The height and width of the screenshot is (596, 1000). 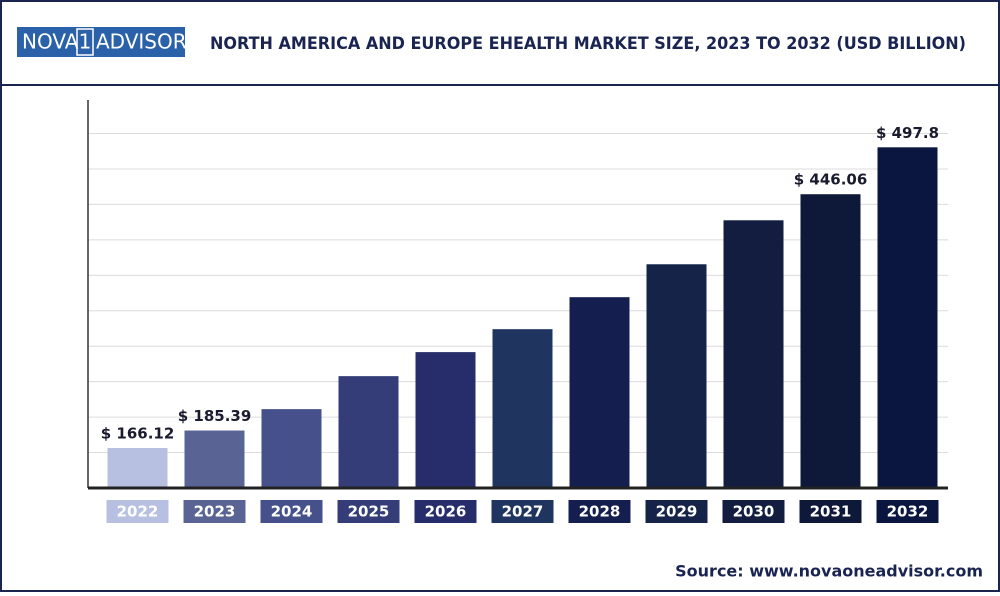 I want to click on logo-text: 1, so click(x=85, y=42).